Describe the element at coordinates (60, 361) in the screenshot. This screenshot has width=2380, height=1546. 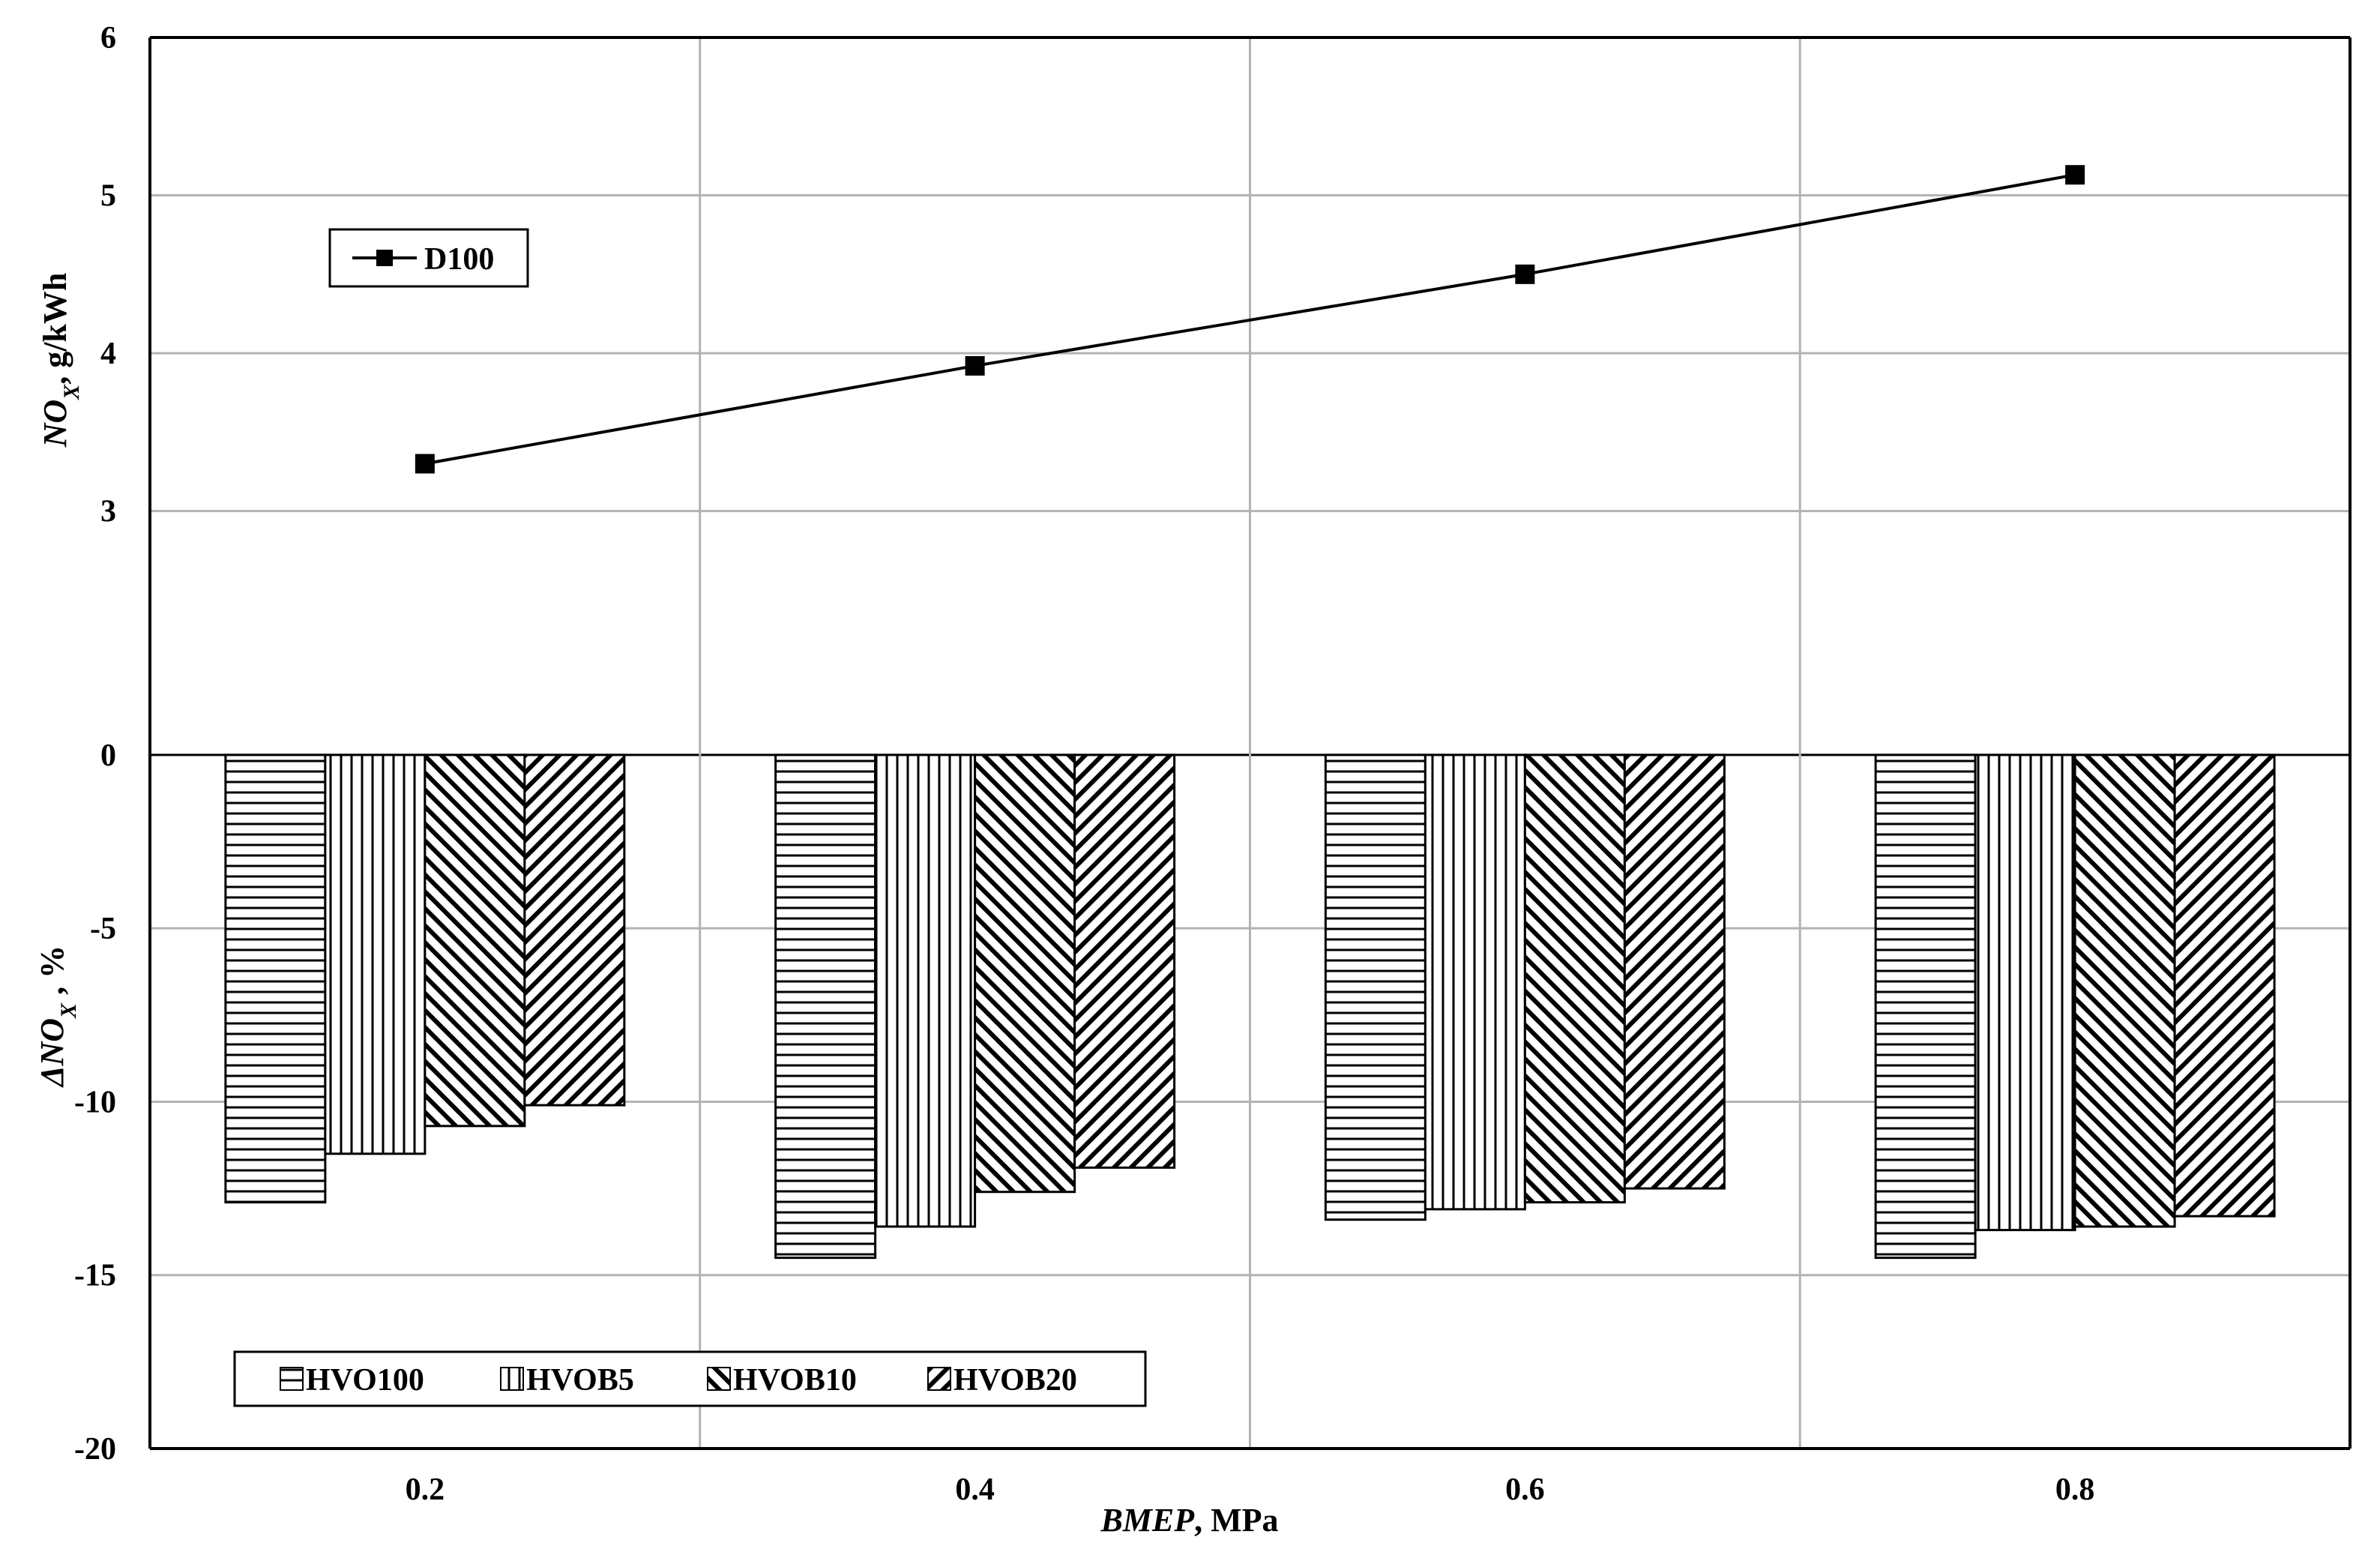
I see `top-ylabel: NOX, g/kWh` at that location.